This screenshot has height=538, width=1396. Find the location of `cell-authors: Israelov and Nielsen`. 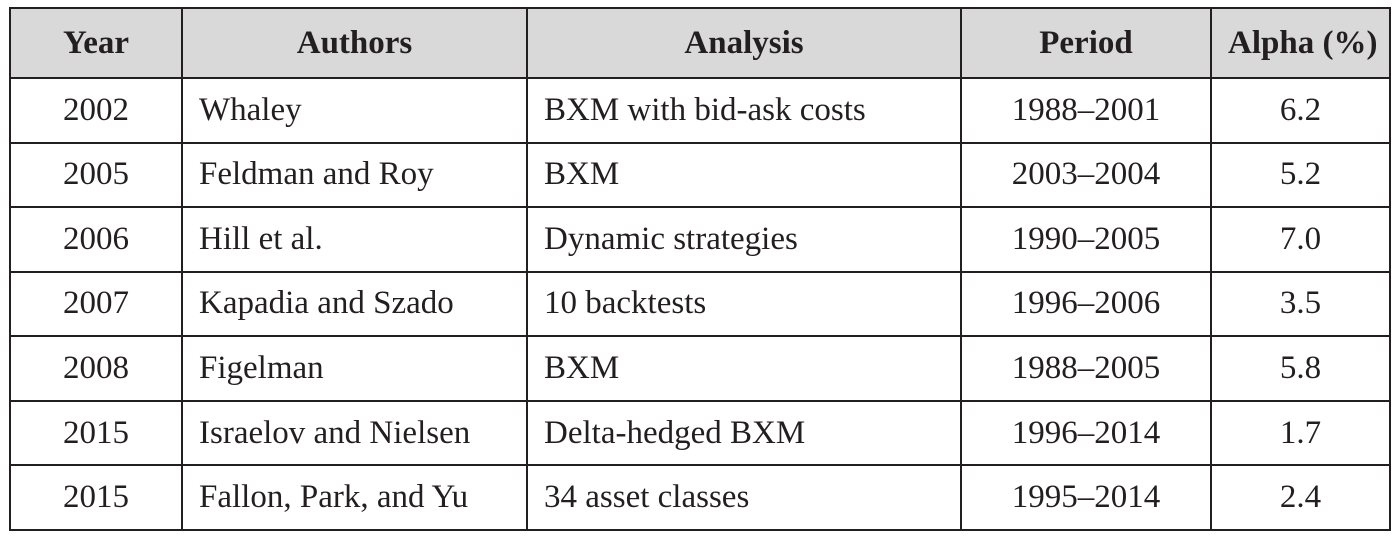

cell-authors: Israelov and Nielsen is located at coordinates (354, 433).